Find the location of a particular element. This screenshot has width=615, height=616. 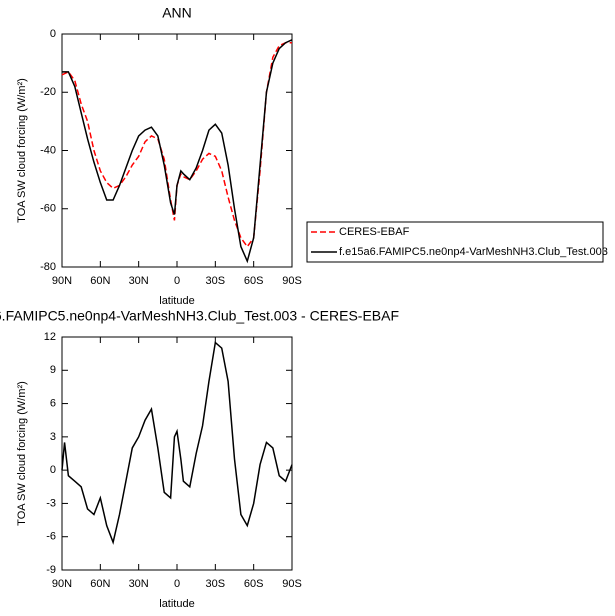

y-tick-label: 9 is located at coordinates (53, 370).